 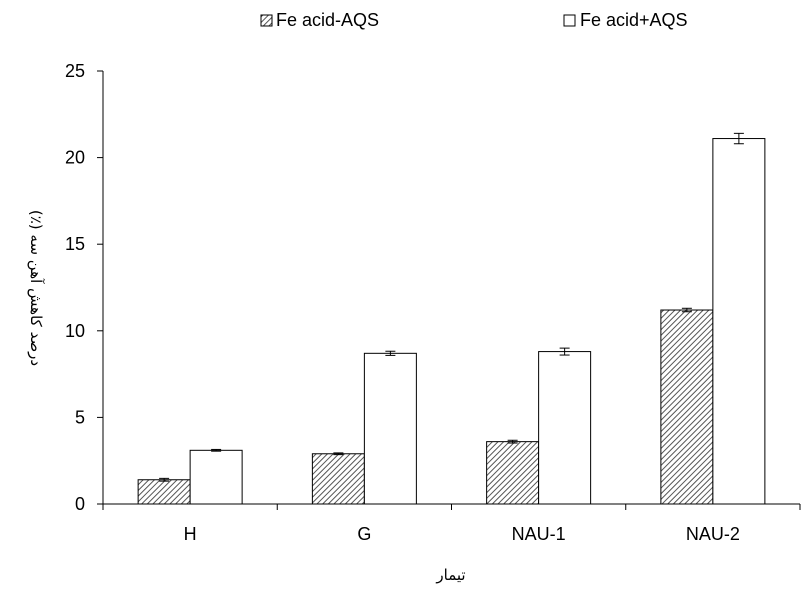 What do you see at coordinates (216, 450) in the screenshot?
I see `error-bar-series-2-H` at bounding box center [216, 450].